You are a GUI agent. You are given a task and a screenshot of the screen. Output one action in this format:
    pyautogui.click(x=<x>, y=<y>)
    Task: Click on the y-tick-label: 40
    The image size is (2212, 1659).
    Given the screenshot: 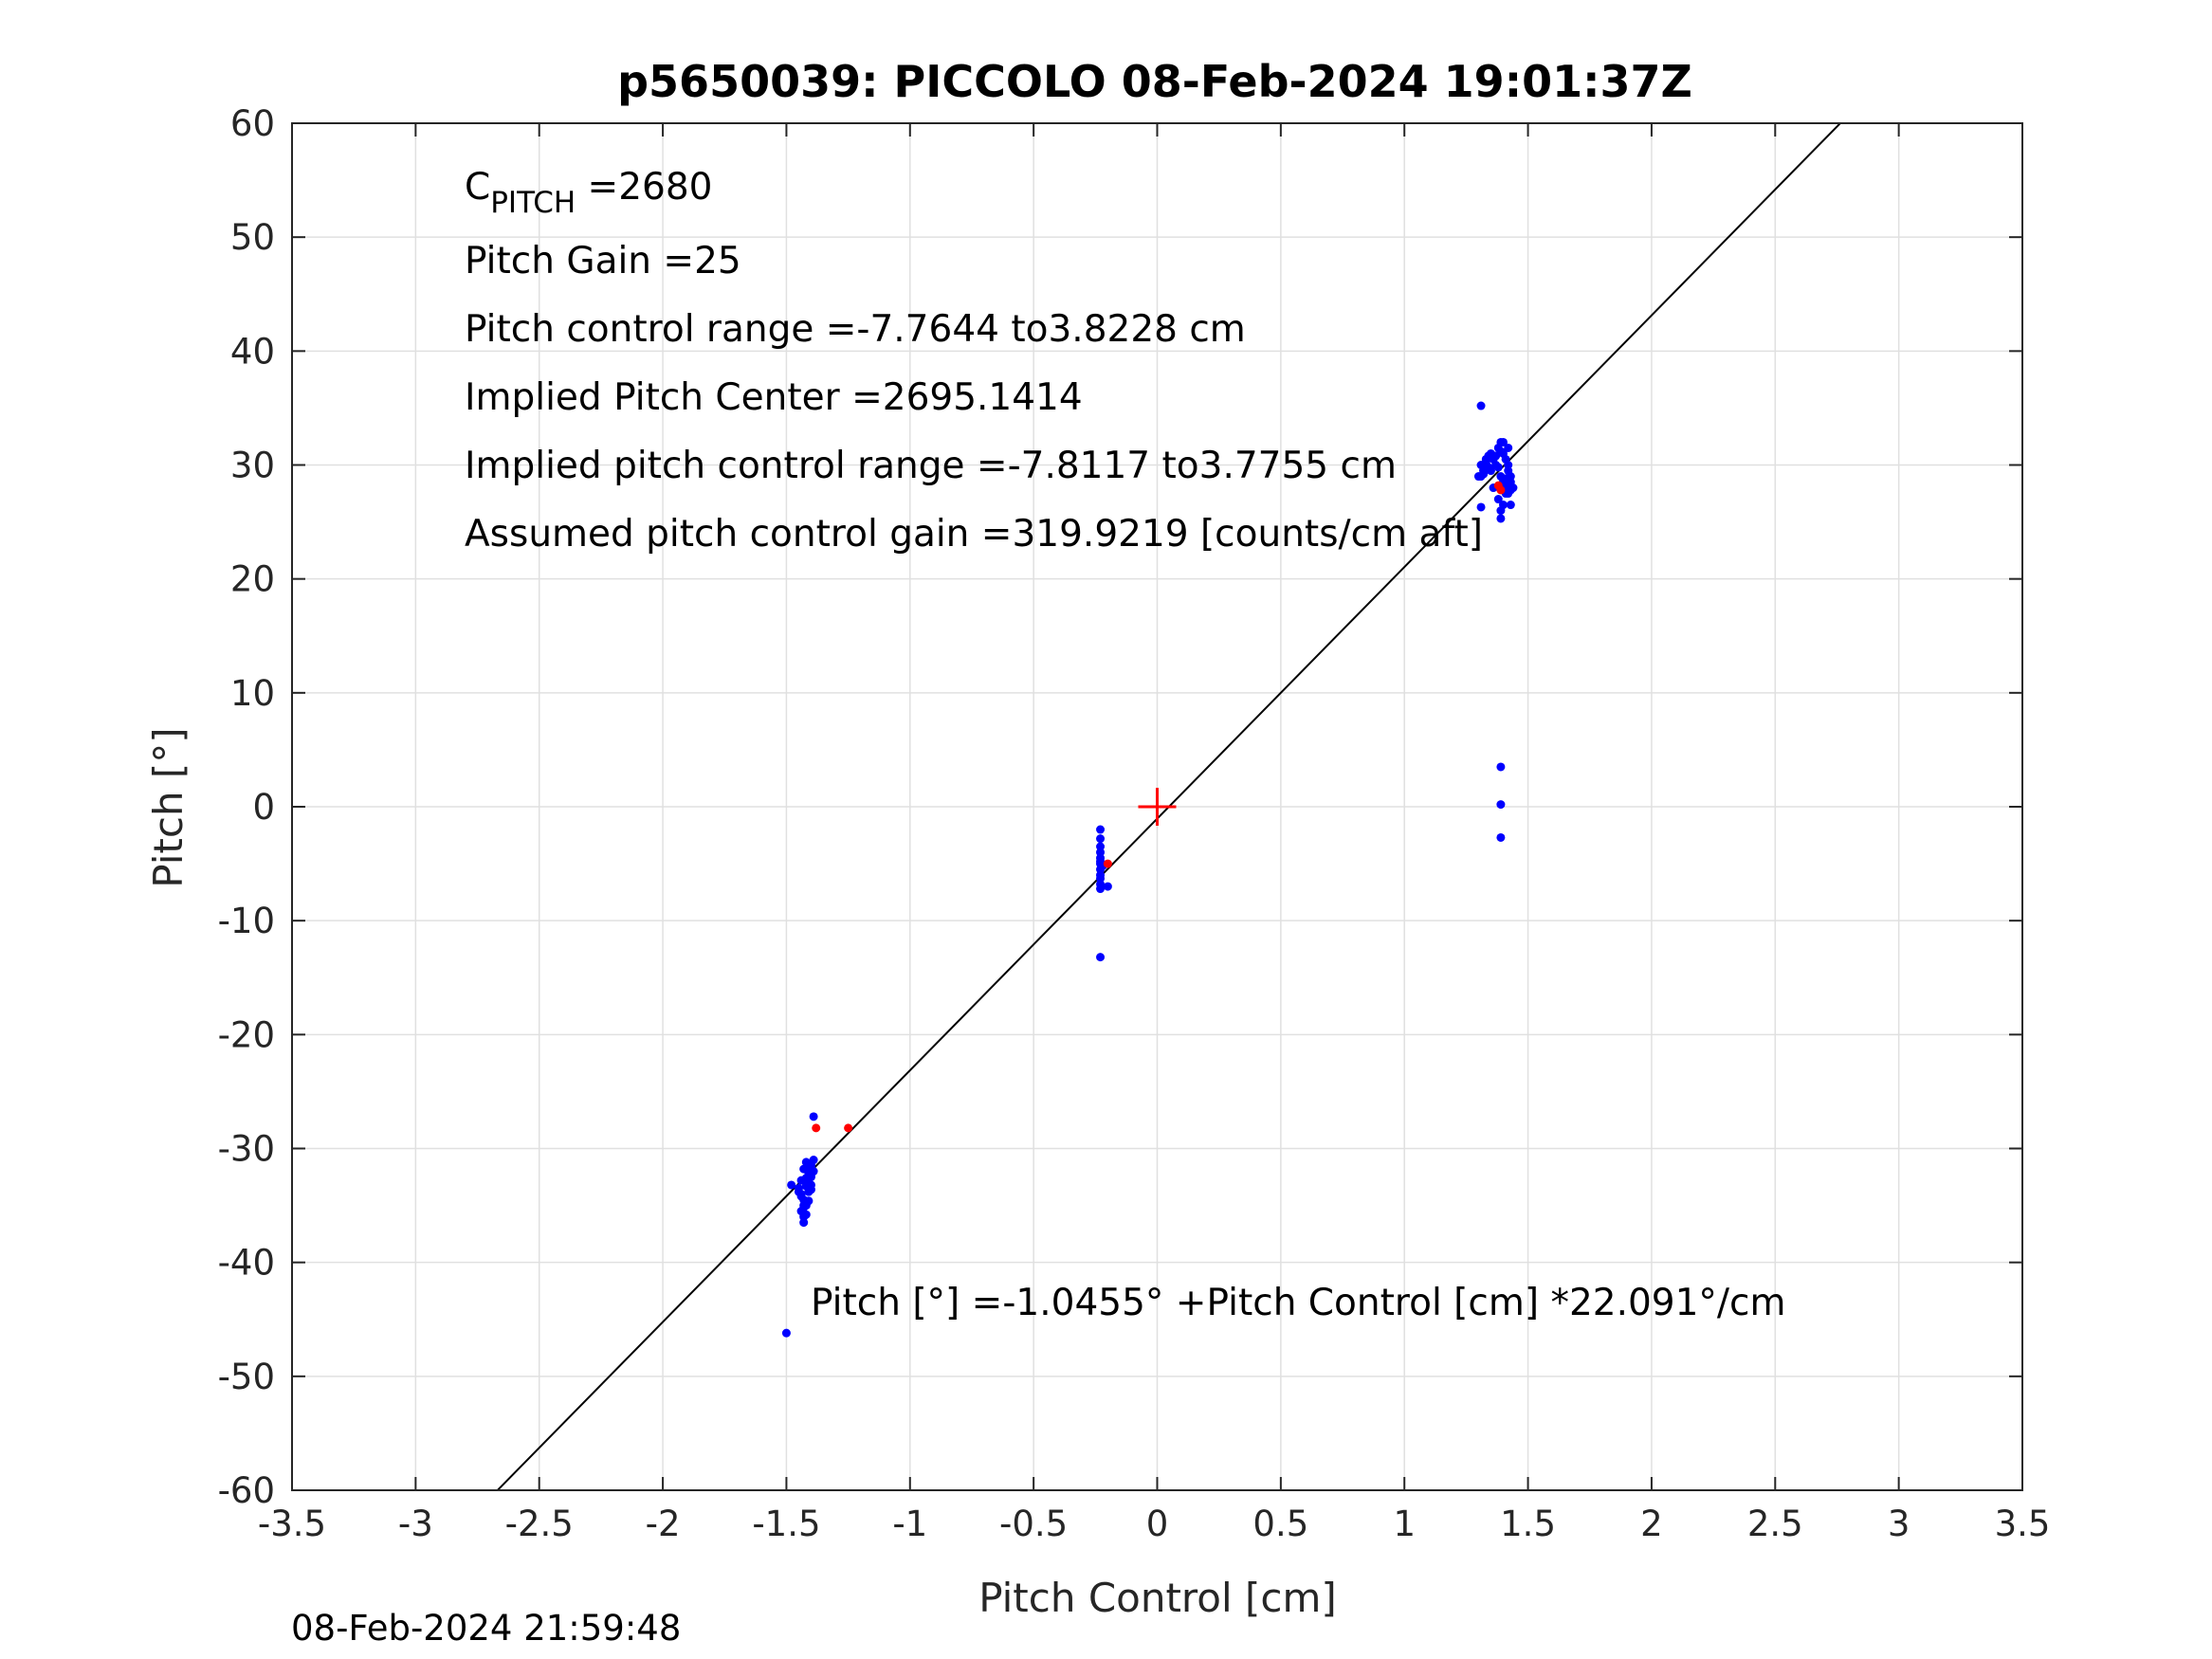 What is the action you would take?
    pyautogui.click(x=252, y=351)
    